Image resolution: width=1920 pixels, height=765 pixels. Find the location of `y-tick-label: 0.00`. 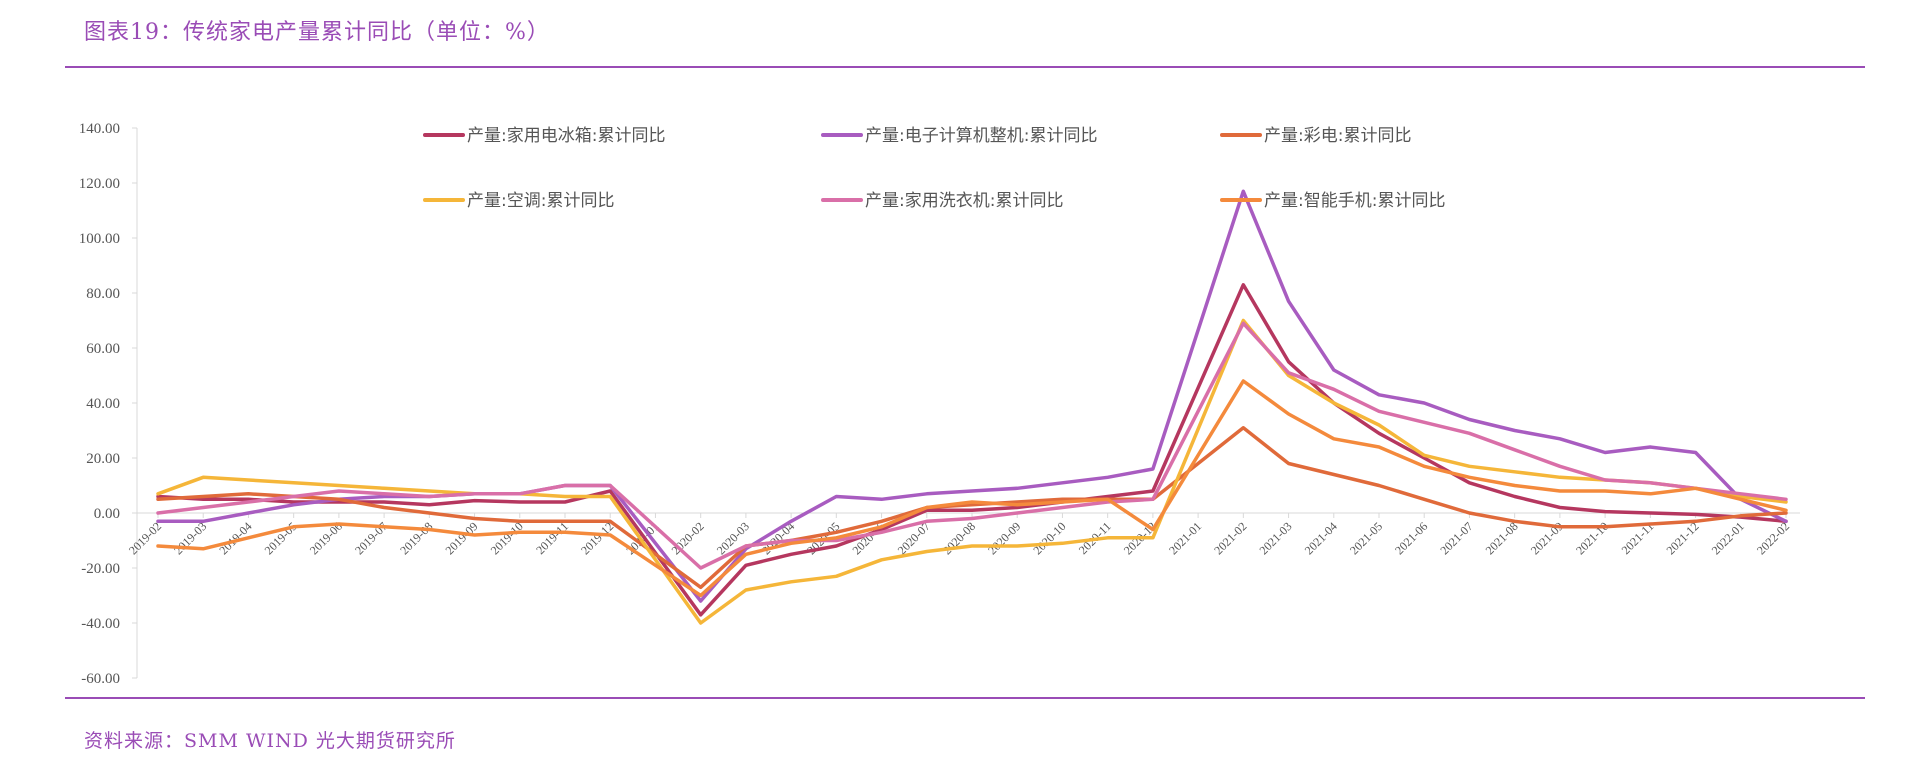

y-tick-label: 0.00 is located at coordinates (107, 514).